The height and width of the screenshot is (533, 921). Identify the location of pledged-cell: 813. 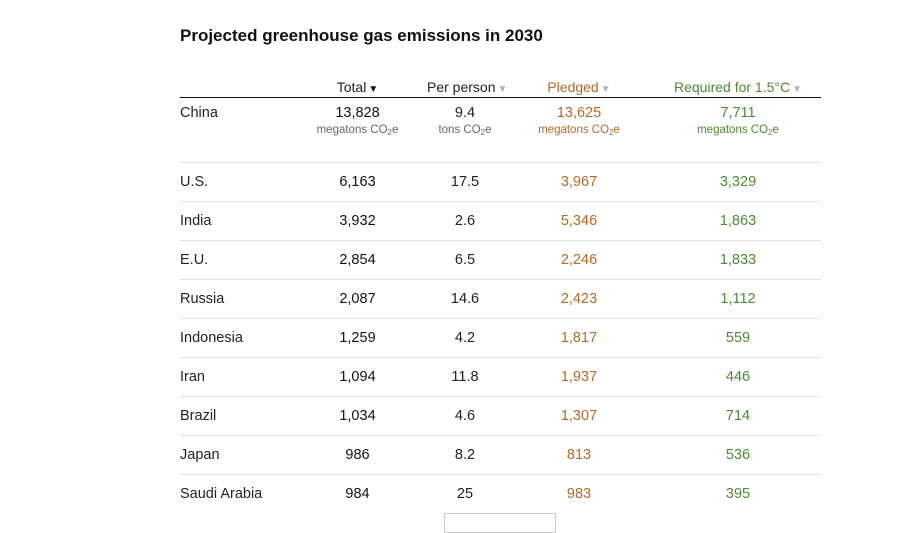
(579, 455).